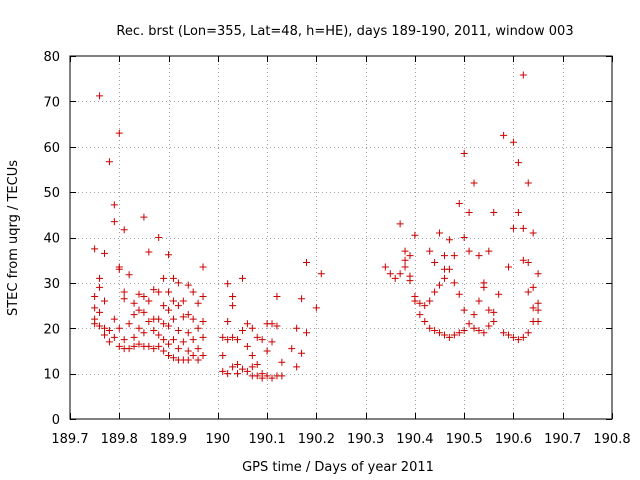 The width and height of the screenshot is (640, 480). What do you see at coordinates (513, 439) in the screenshot?
I see `x-tick-label: 190.6` at bounding box center [513, 439].